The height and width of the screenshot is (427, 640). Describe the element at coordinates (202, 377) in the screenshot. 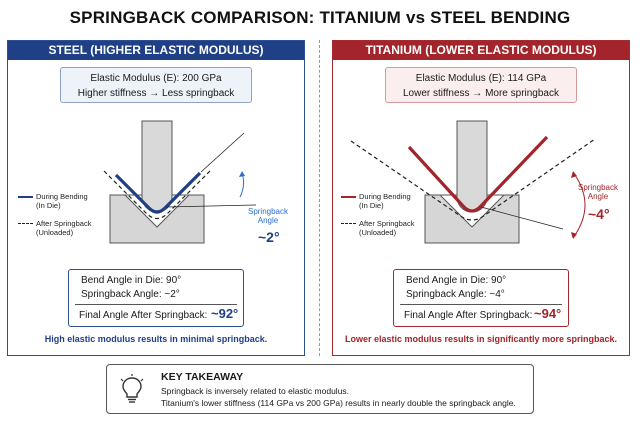

I see `takeaway-title: KEY TAKEAWAY` at that location.